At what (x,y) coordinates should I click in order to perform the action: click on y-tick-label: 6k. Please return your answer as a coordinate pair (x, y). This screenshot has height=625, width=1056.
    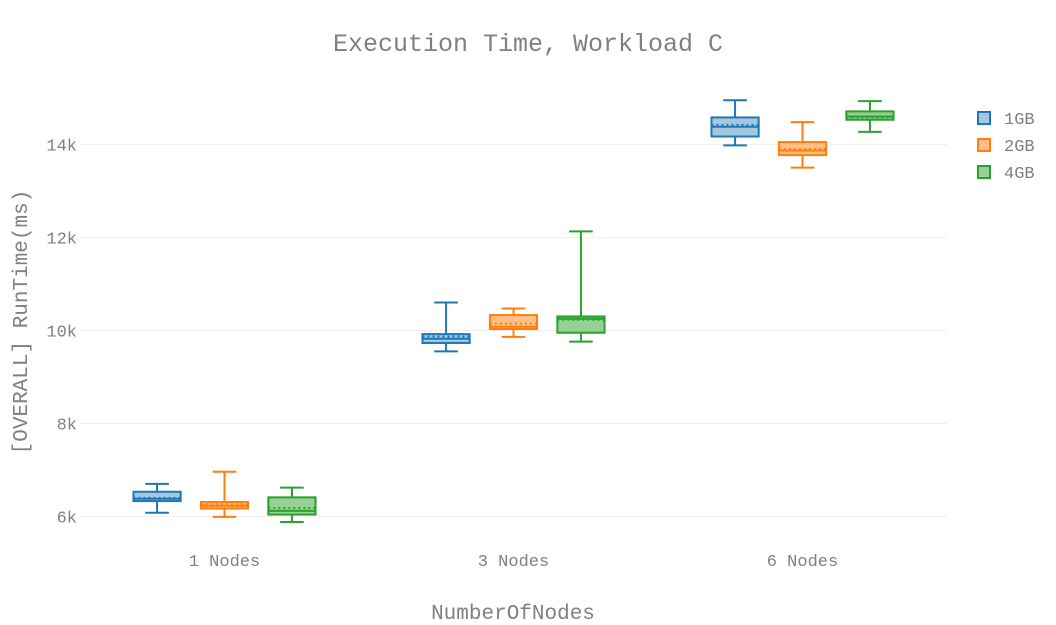
    Looking at the image, I should click on (67, 518).